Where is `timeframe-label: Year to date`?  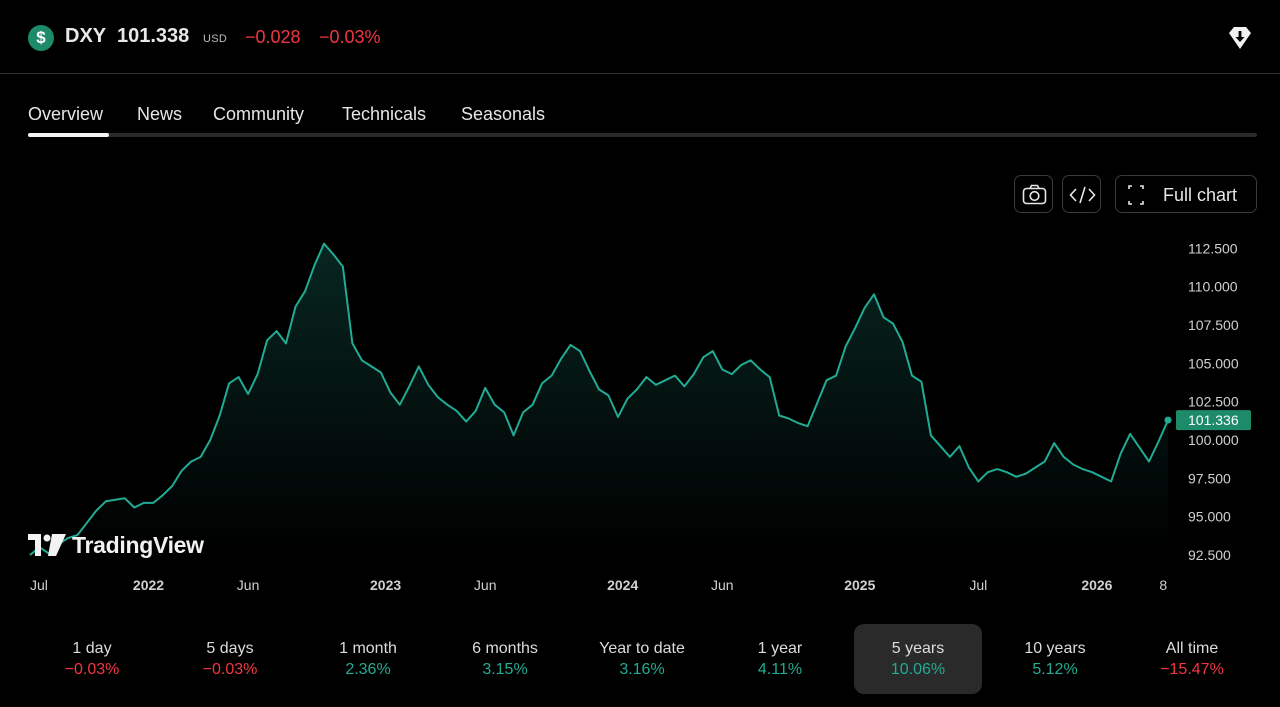
timeframe-label: Year to date is located at coordinates (642, 648).